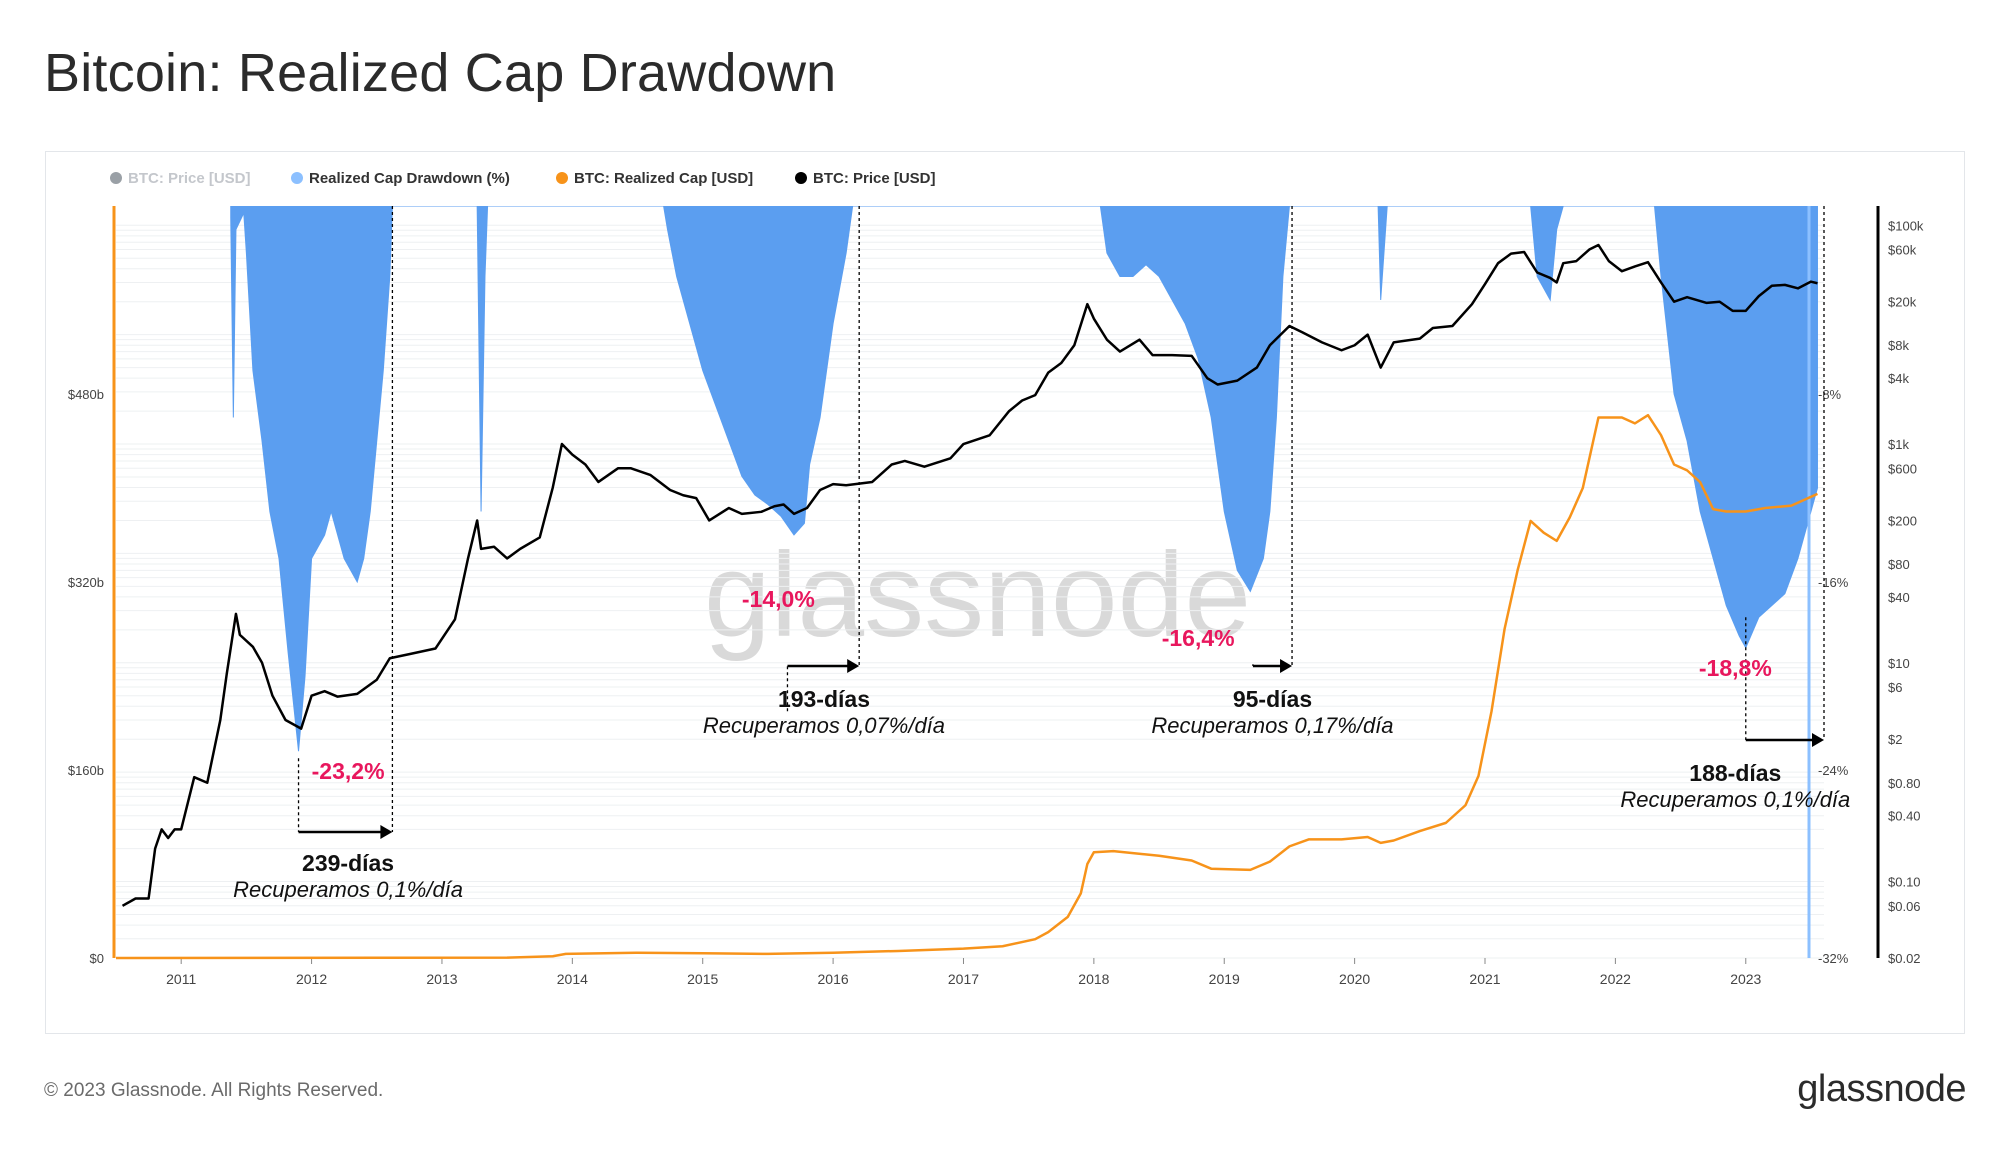 The image size is (2000, 1152). Describe the element at coordinates (348, 863) in the screenshot. I see `recovery-days-label: 239-días` at that location.